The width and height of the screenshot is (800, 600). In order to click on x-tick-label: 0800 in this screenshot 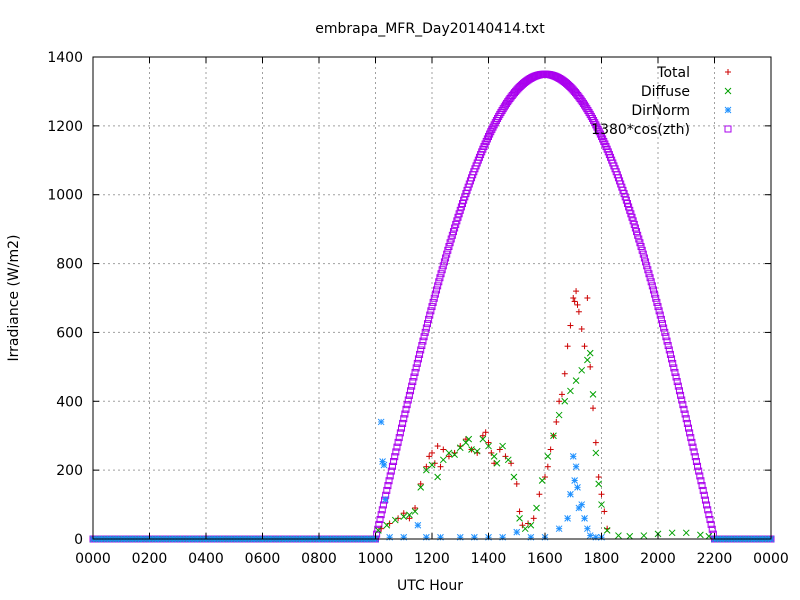, I will do `click(319, 559)`.